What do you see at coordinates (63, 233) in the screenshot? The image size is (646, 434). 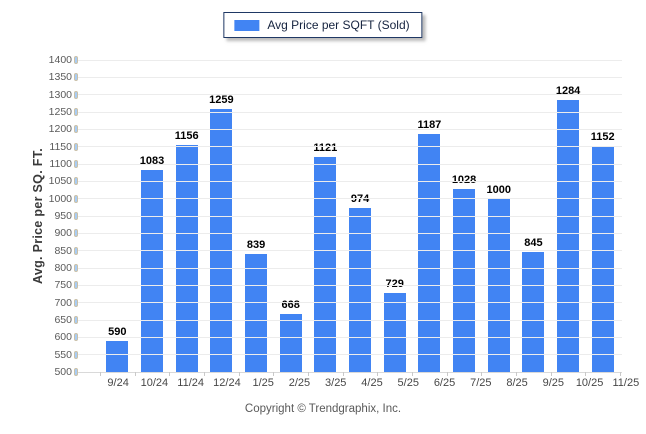 I see `y-tick-label: 900` at bounding box center [63, 233].